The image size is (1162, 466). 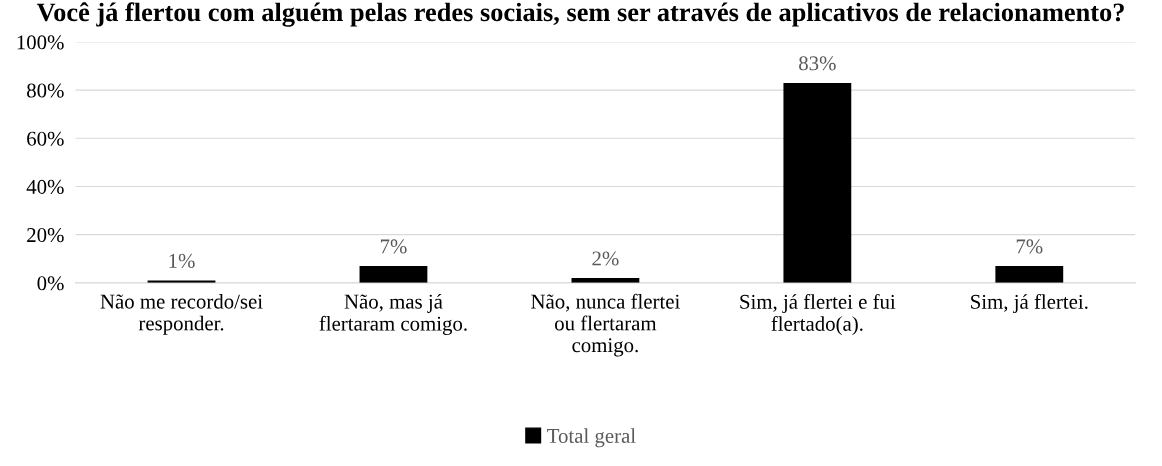 I want to click on y-tick-label: 80%, so click(x=45, y=90).